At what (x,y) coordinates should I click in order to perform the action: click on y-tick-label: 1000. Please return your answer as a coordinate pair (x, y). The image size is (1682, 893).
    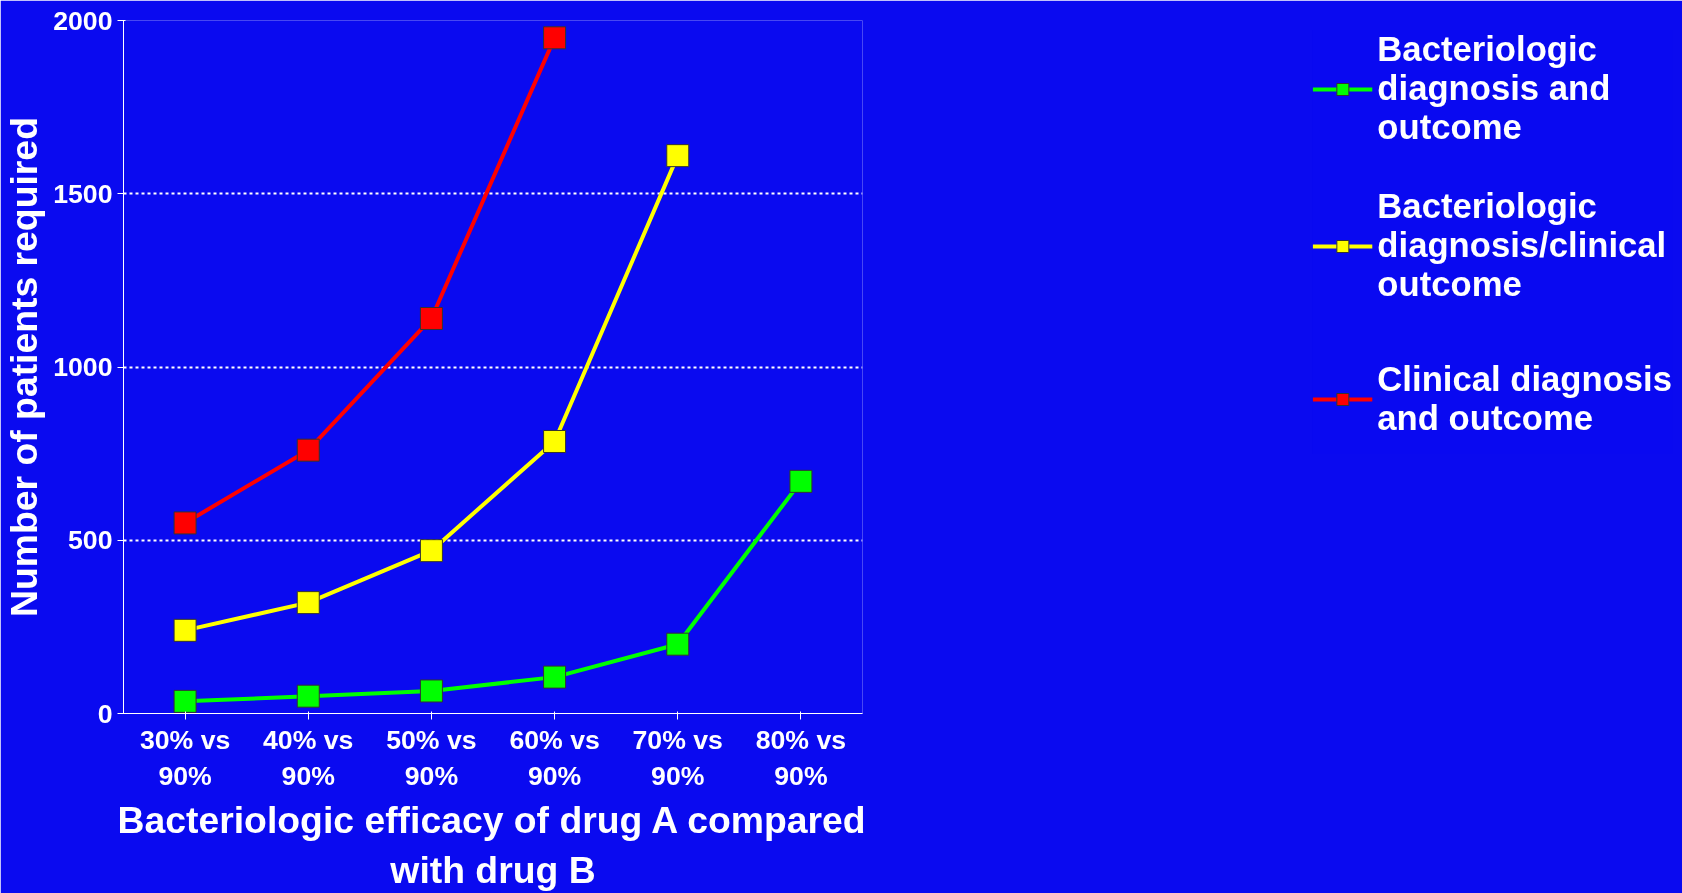
    Looking at the image, I should click on (83, 367).